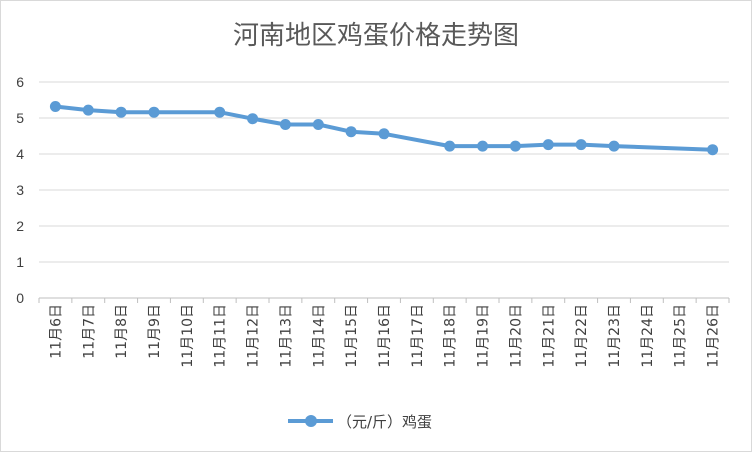 This screenshot has width=752, height=452. What do you see at coordinates (516, 336) in the screenshot?
I see `x-tick-label: 11月20日` at bounding box center [516, 336].